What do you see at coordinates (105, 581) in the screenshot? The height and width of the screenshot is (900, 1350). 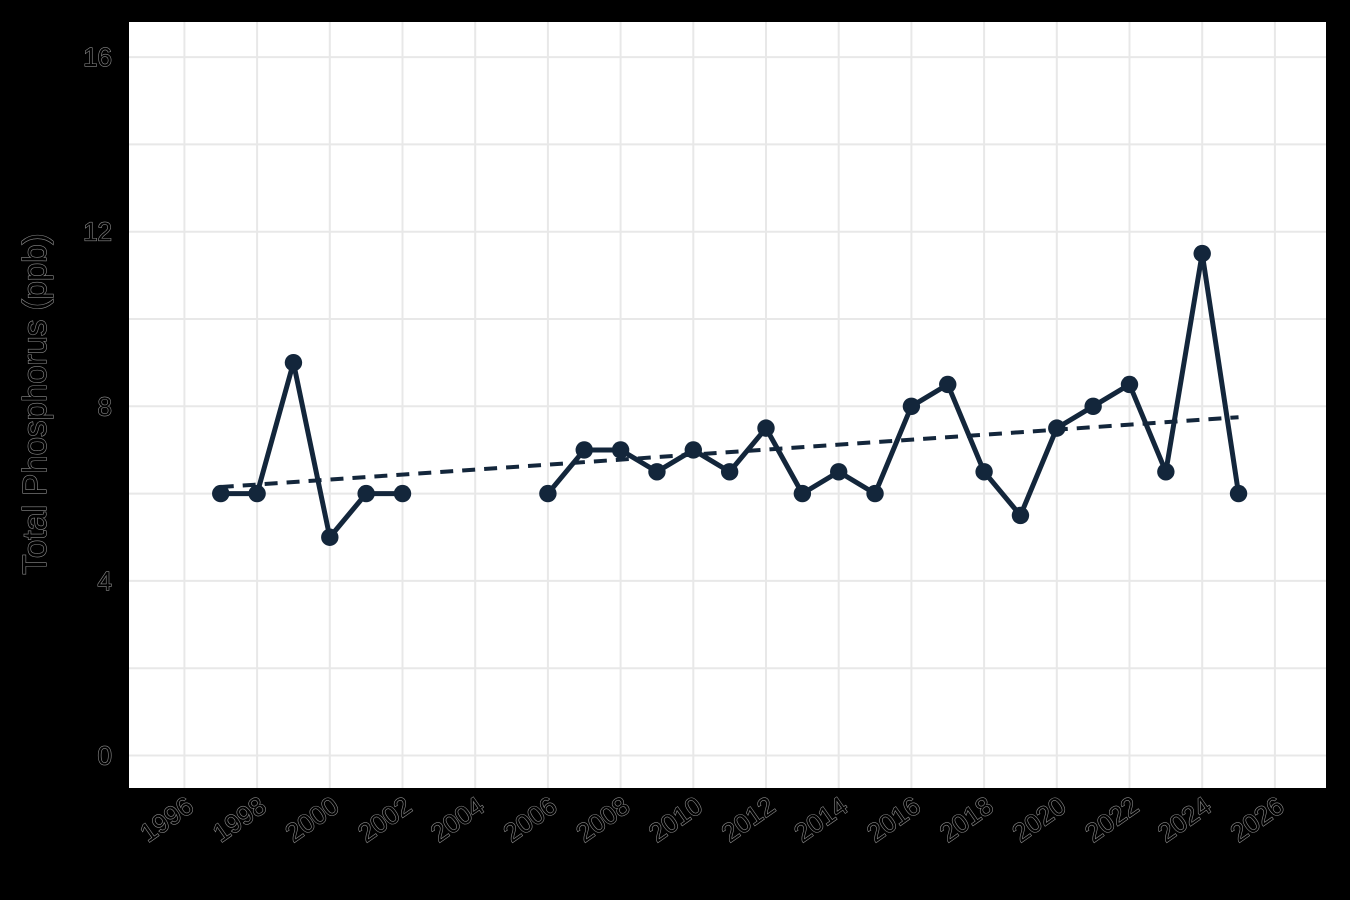 I see `y-tick-label: 4` at bounding box center [105, 581].